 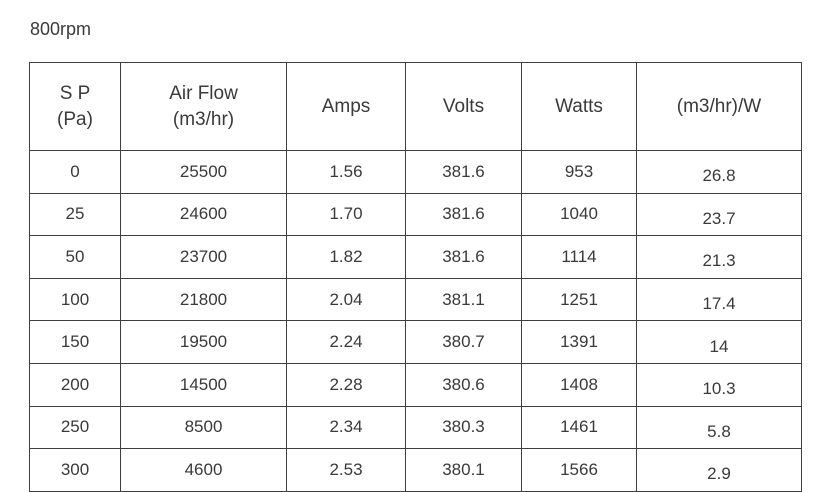 I want to click on cell-sp: 25, so click(x=75, y=214).